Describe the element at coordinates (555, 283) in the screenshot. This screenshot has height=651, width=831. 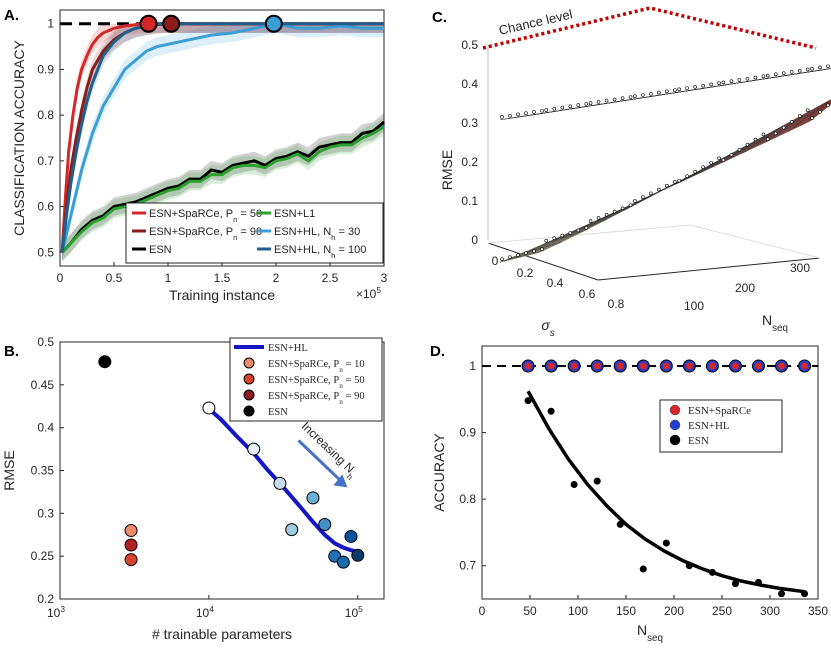
I see `x-tick-label: 0.4` at that location.